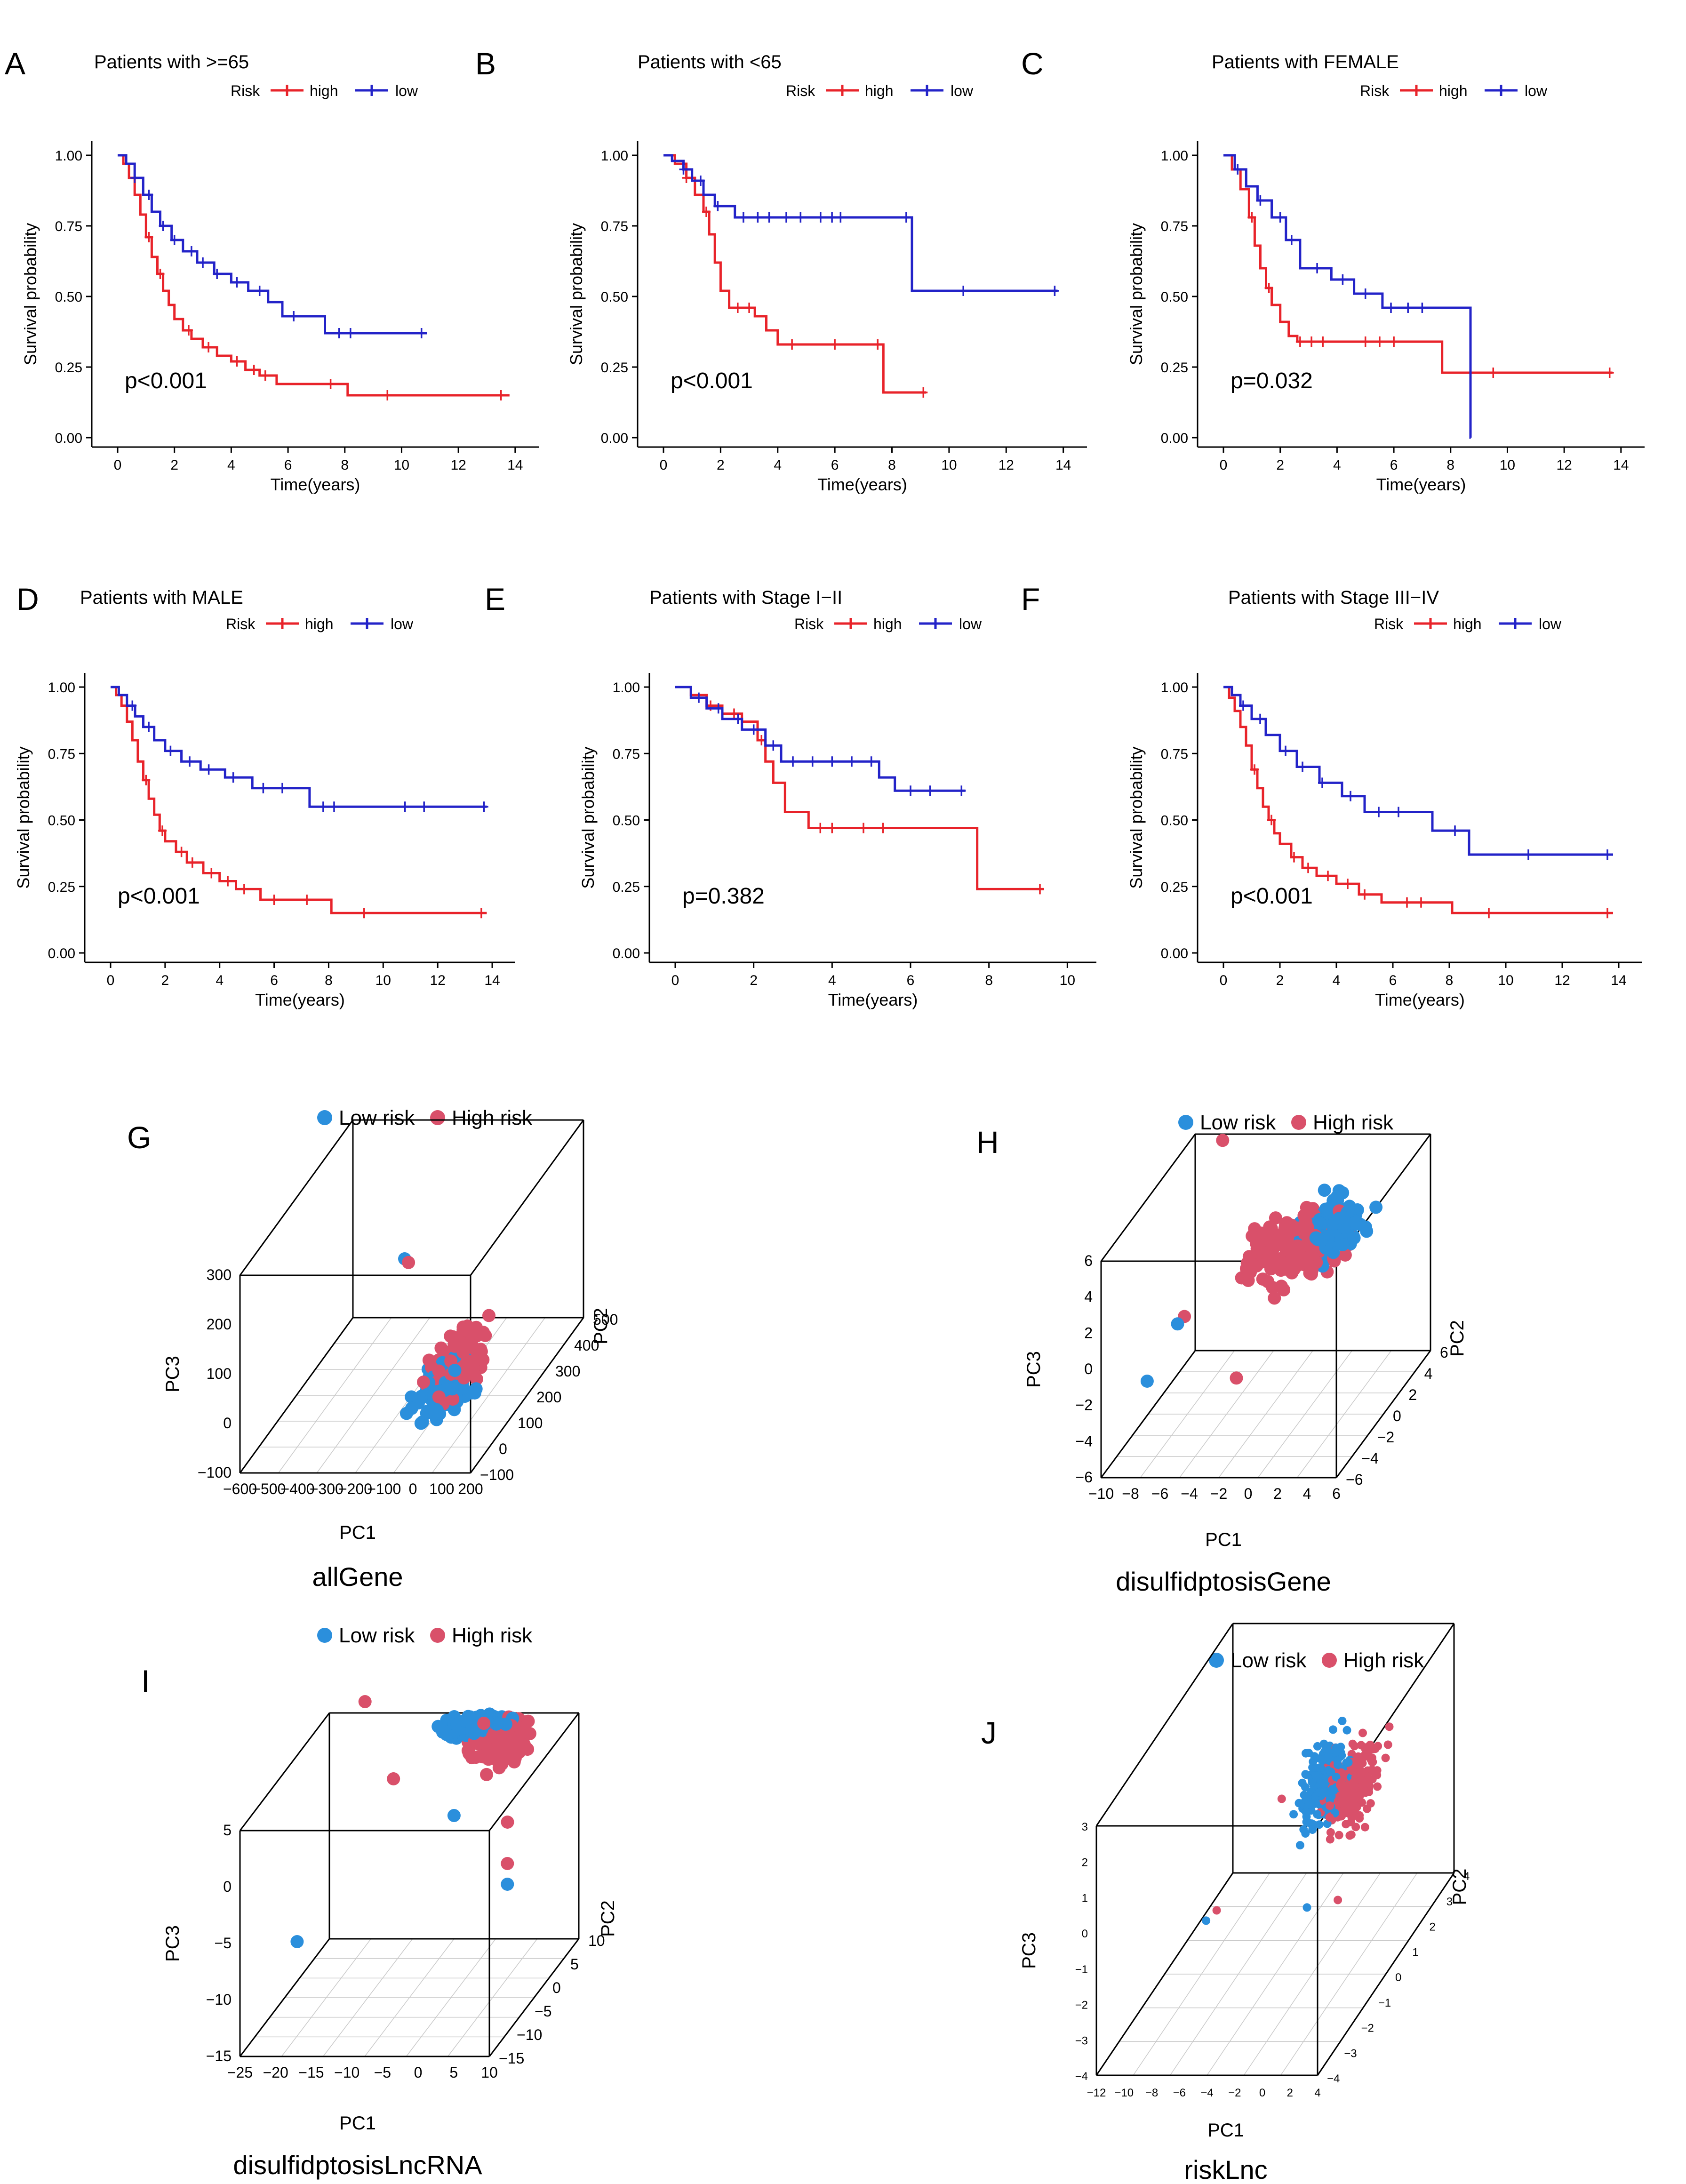 The width and height of the screenshot is (1686, 2184). What do you see at coordinates (30, 294) in the screenshot?
I see `y-axis-label: Survival probability` at bounding box center [30, 294].